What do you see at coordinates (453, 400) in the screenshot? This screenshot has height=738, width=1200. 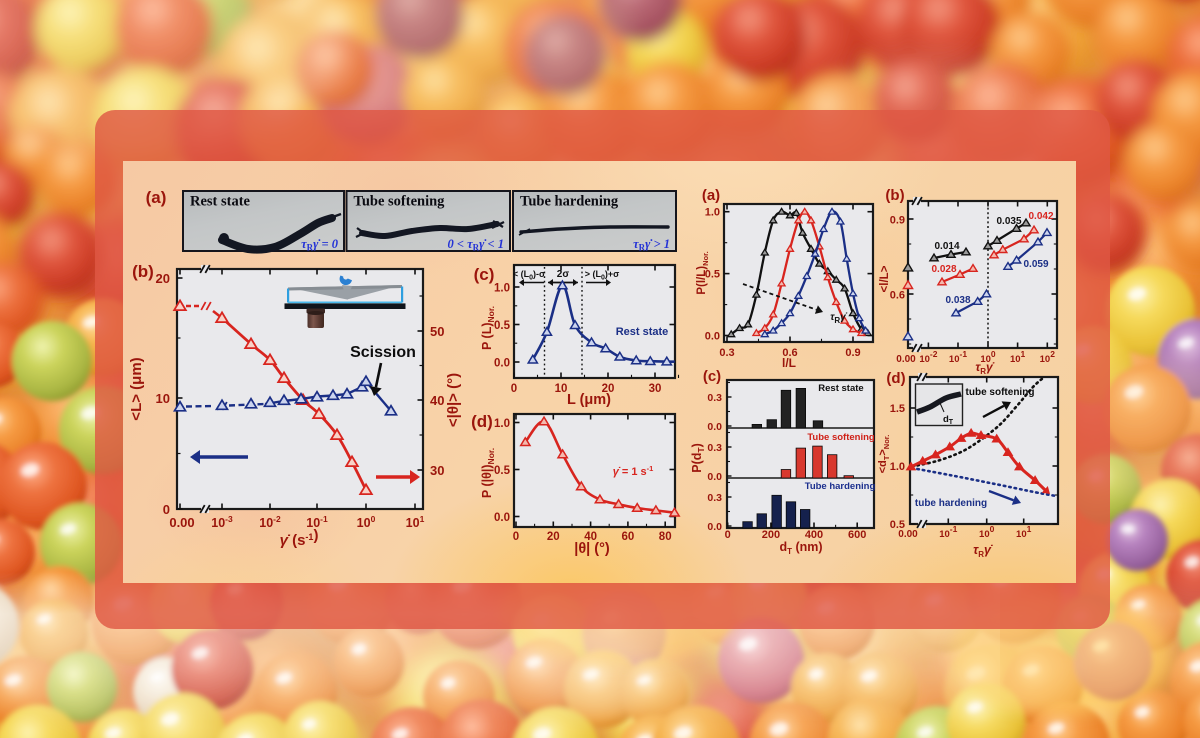 I see `svg-text: <|θ|> (°)` at bounding box center [453, 400].